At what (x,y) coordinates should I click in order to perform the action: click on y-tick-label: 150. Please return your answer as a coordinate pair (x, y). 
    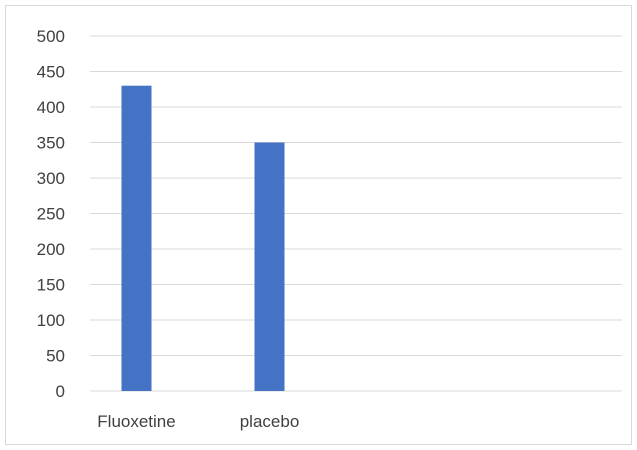
    Looking at the image, I should click on (51, 285).